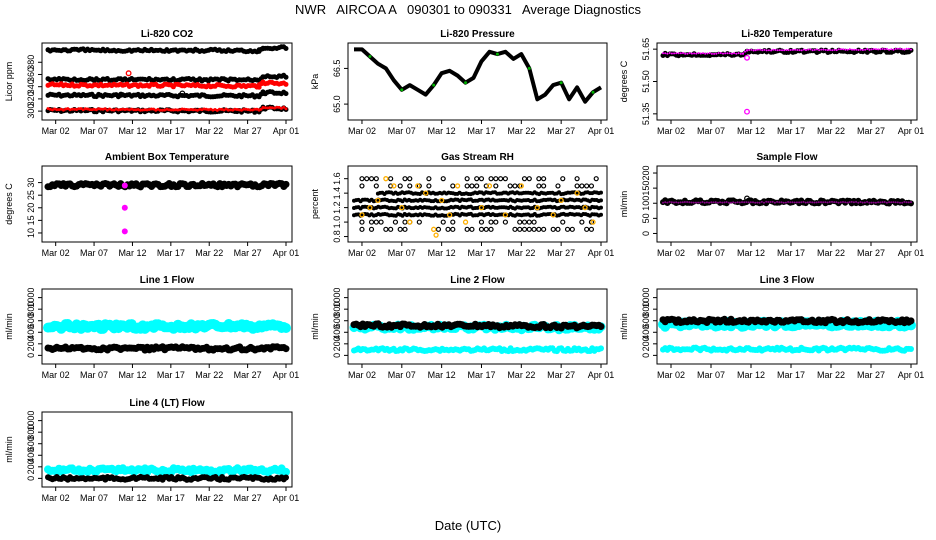  What do you see at coordinates (646, 218) in the screenshot?
I see `y-tick-label: 50` at bounding box center [646, 218].